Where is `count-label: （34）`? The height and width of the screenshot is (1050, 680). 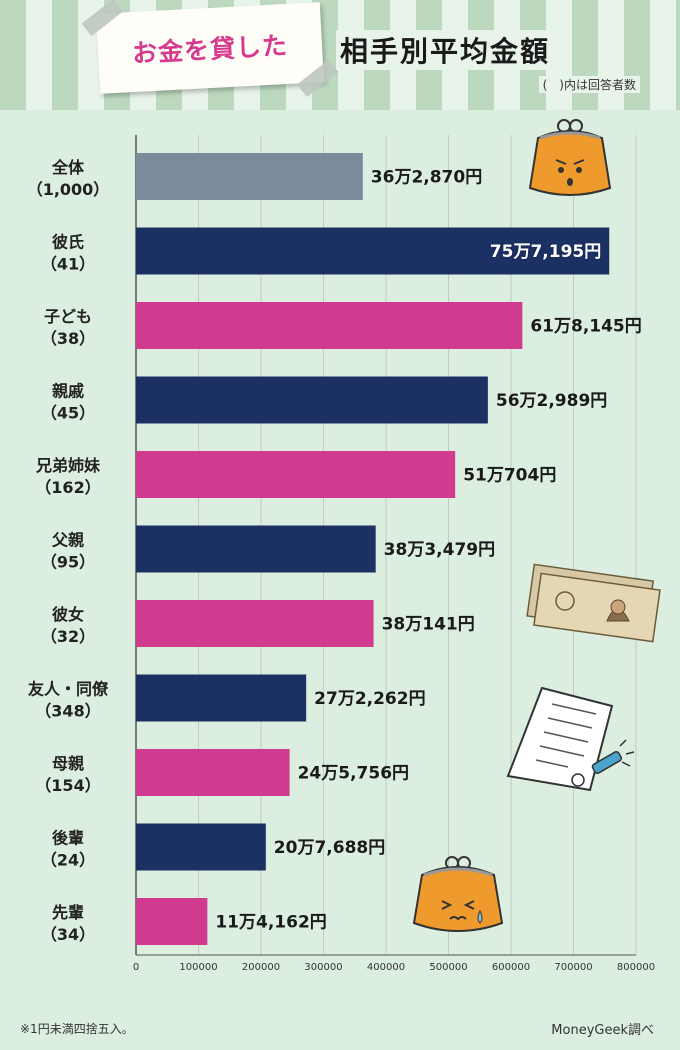
count-label: （34） is located at coordinates (68, 934).